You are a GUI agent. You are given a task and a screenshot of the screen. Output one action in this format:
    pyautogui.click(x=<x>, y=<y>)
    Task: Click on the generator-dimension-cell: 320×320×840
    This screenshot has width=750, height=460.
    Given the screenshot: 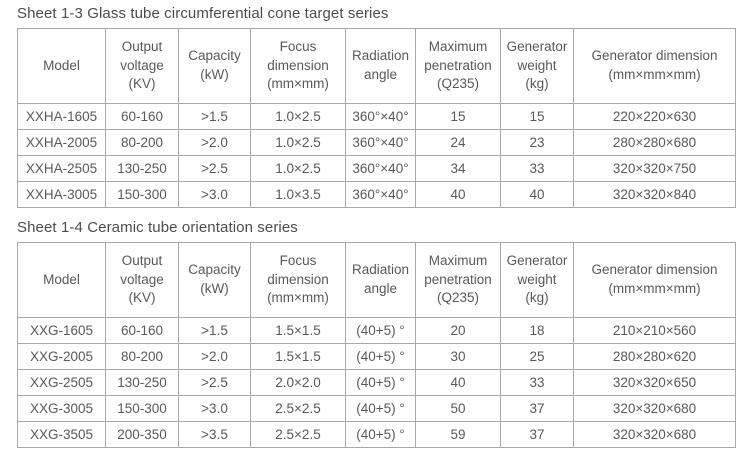 What is the action you would take?
    pyautogui.click(x=654, y=194)
    